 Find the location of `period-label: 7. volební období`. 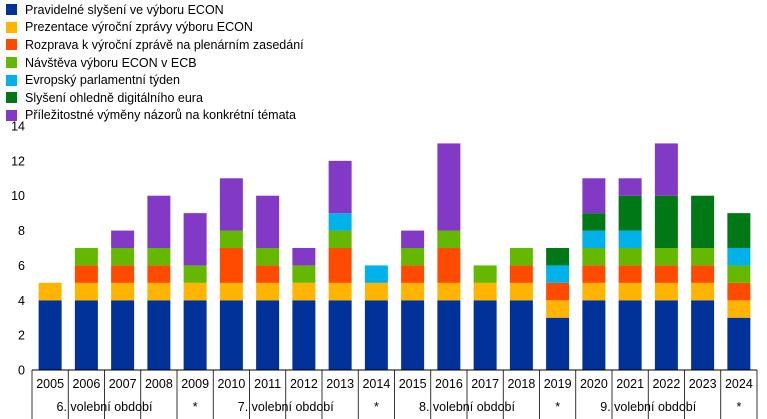

period-label: 7. volební období is located at coordinates (286, 407).